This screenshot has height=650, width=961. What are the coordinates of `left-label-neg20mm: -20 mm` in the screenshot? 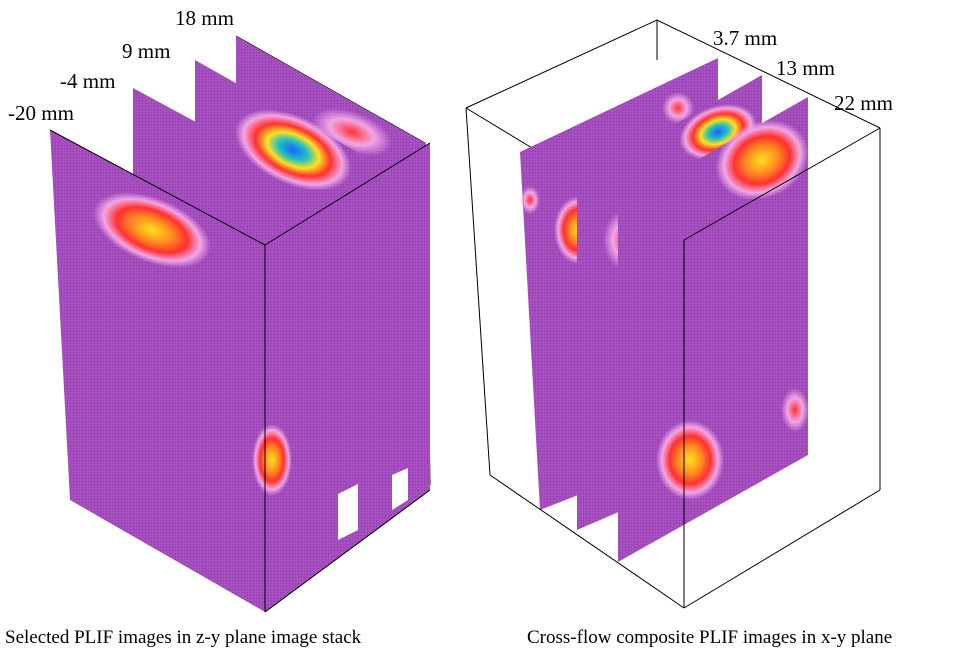 It's located at (41, 113).